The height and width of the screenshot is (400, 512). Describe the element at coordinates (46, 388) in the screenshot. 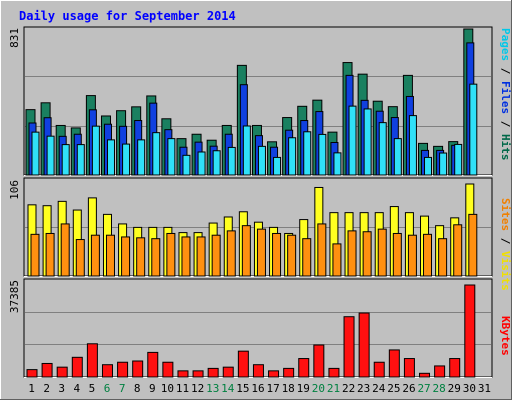

I see `x-tick-label-day-2: 2` at that location.